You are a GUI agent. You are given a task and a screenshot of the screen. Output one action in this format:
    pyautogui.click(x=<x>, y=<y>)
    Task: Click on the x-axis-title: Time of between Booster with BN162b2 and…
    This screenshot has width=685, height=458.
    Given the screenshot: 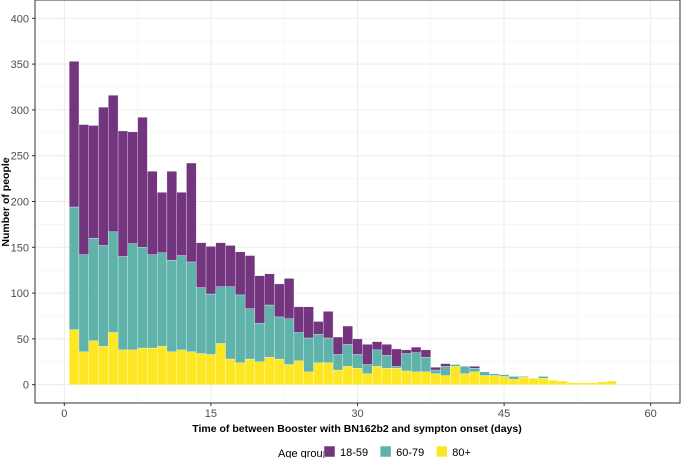 What is the action you would take?
    pyautogui.click(x=356, y=429)
    